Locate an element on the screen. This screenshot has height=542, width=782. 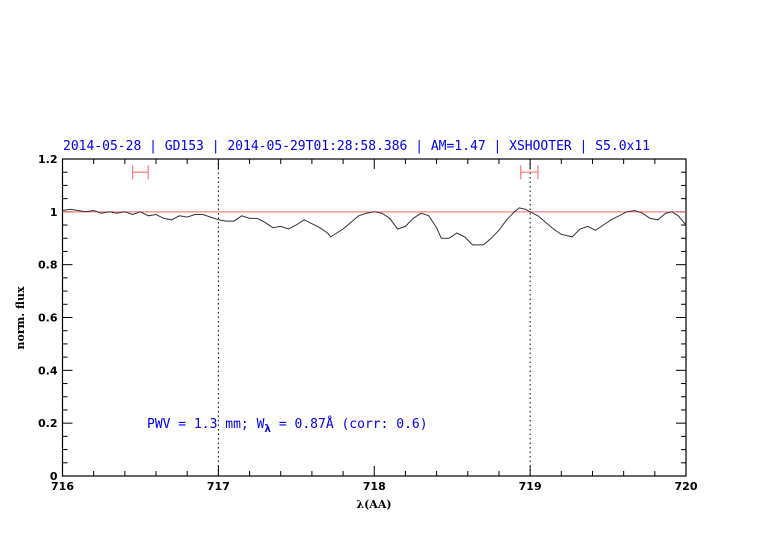
x-tick-label: 717 is located at coordinates (218, 486).